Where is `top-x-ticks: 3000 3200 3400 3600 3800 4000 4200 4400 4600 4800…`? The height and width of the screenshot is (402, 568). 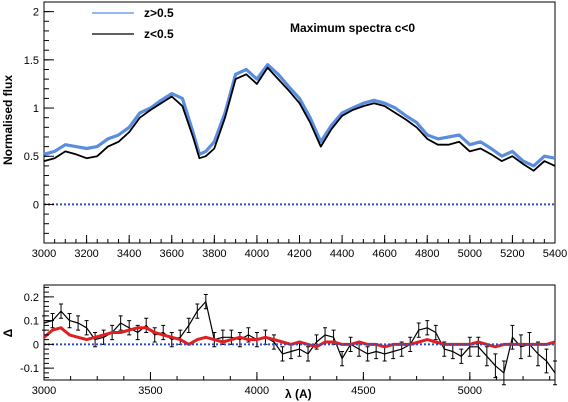 top-x-ticks: 3000 3200 3400 3600 3800 4000 4200 4400 4600 4800… is located at coordinates (299, 247).